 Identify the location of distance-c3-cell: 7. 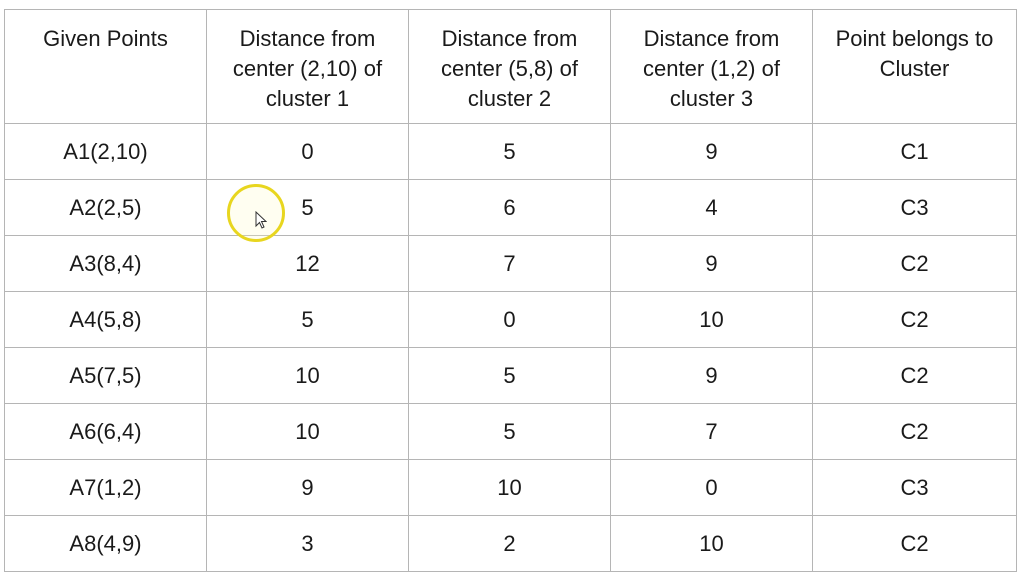
(711, 431).